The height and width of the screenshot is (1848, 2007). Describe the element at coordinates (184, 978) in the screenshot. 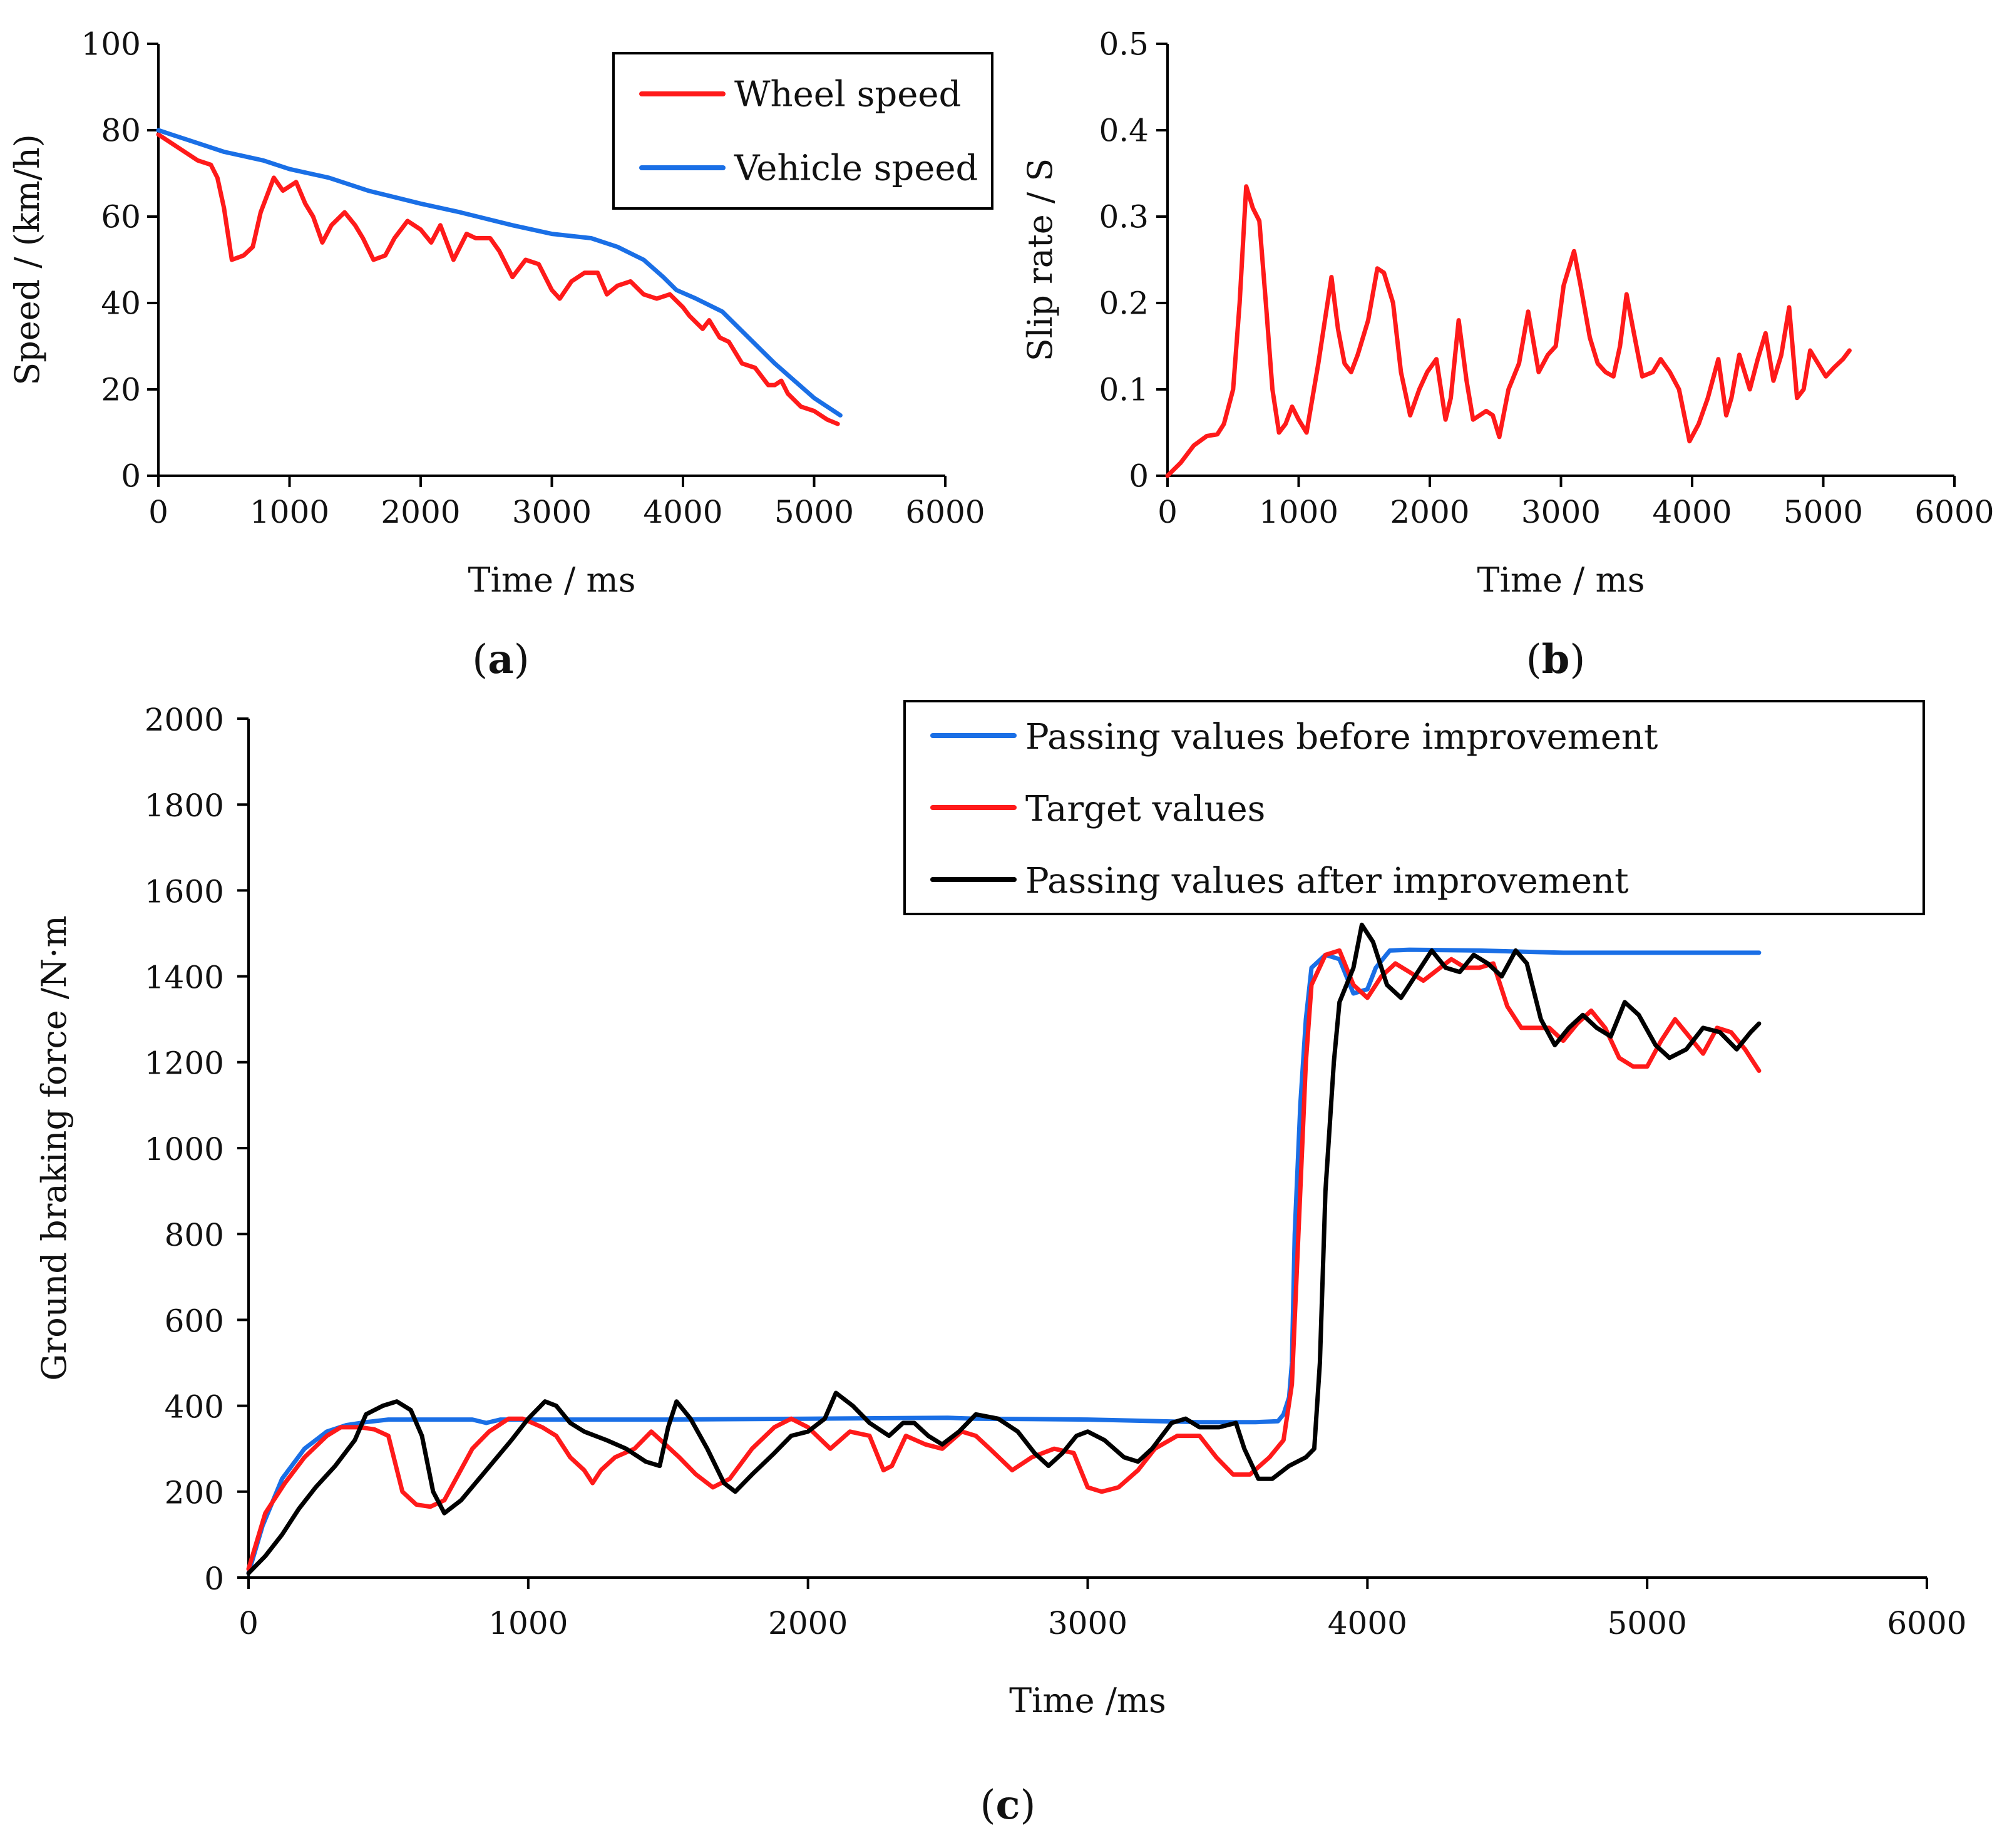

I see `y-tick-label: 1400` at that location.